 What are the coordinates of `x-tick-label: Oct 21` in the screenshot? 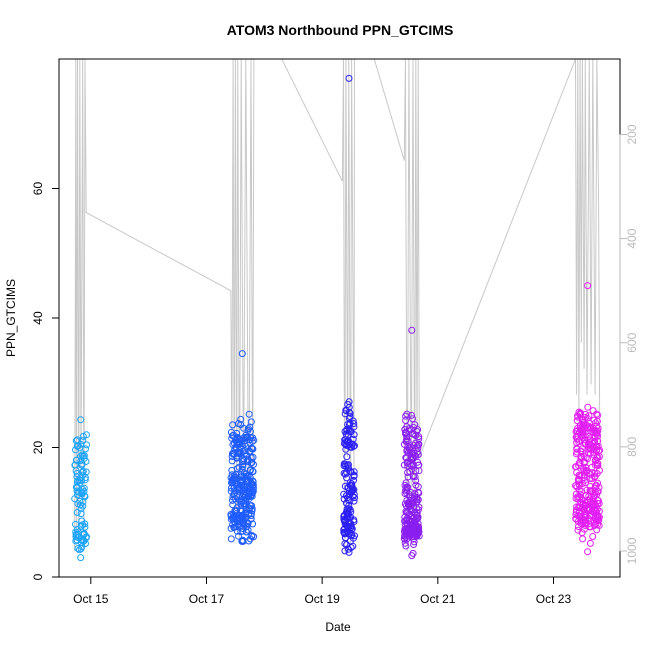 It's located at (438, 599).